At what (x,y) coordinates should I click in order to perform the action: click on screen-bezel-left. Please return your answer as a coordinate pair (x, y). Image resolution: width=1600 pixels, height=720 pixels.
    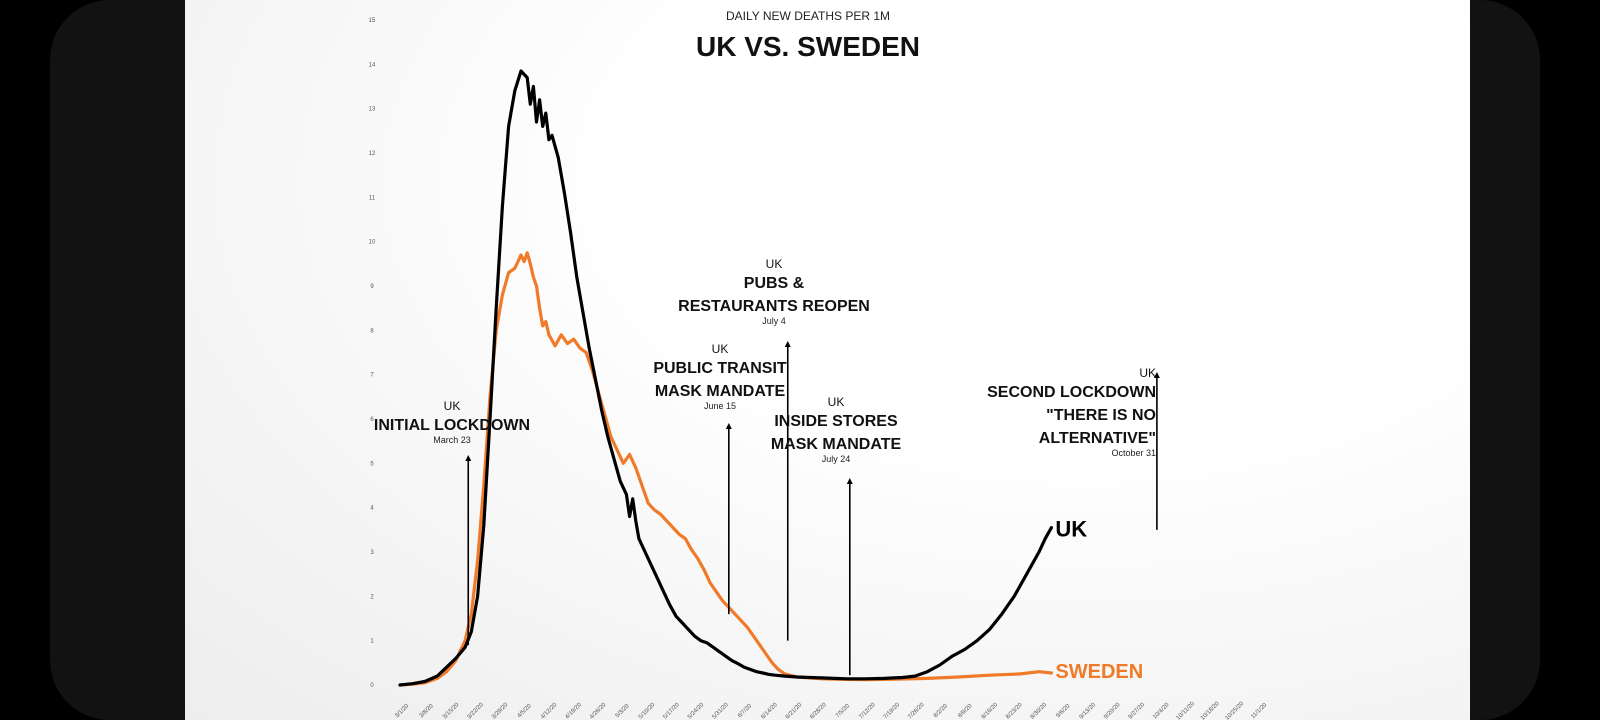
    Looking at the image, I should click on (92, 360).